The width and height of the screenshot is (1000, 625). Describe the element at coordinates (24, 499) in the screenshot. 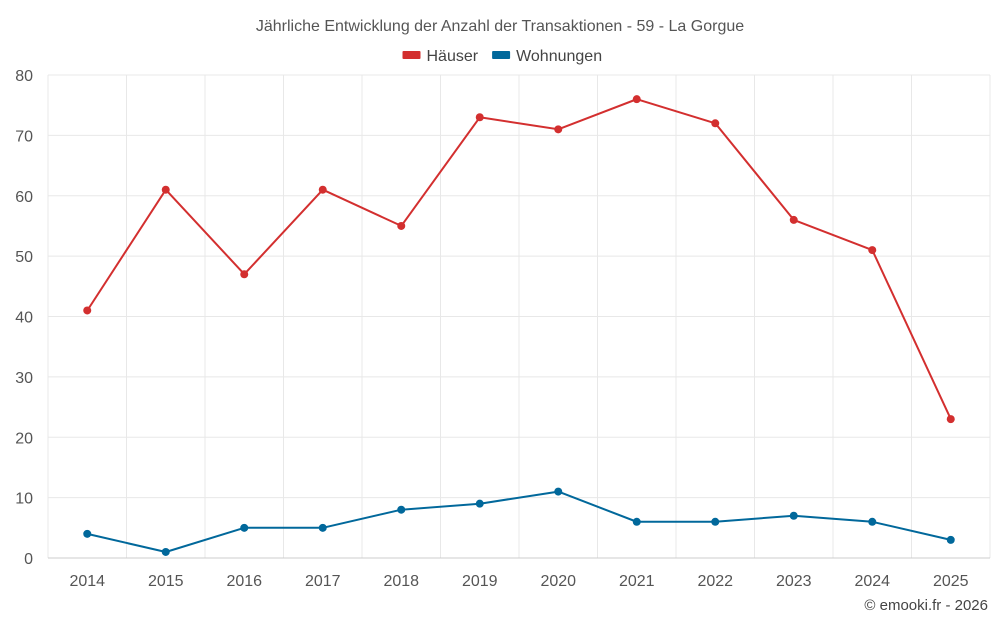

I see `y-tick-label: 10` at that location.